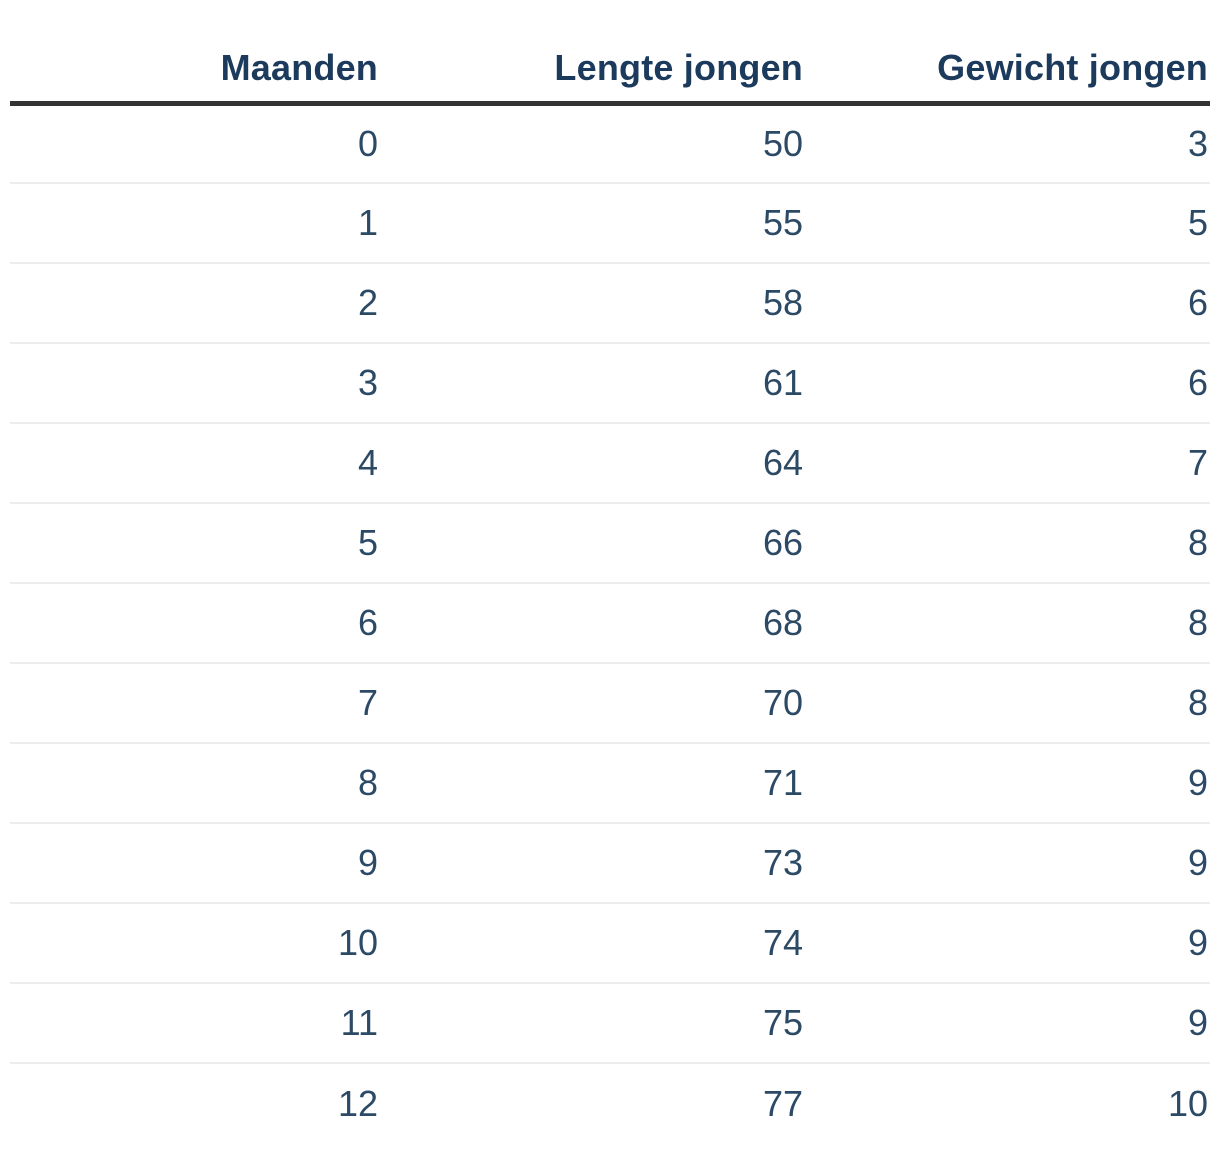 The image size is (1220, 1156). What do you see at coordinates (782, 1022) in the screenshot?
I see `table-cell-lengte-jongen: 75` at bounding box center [782, 1022].